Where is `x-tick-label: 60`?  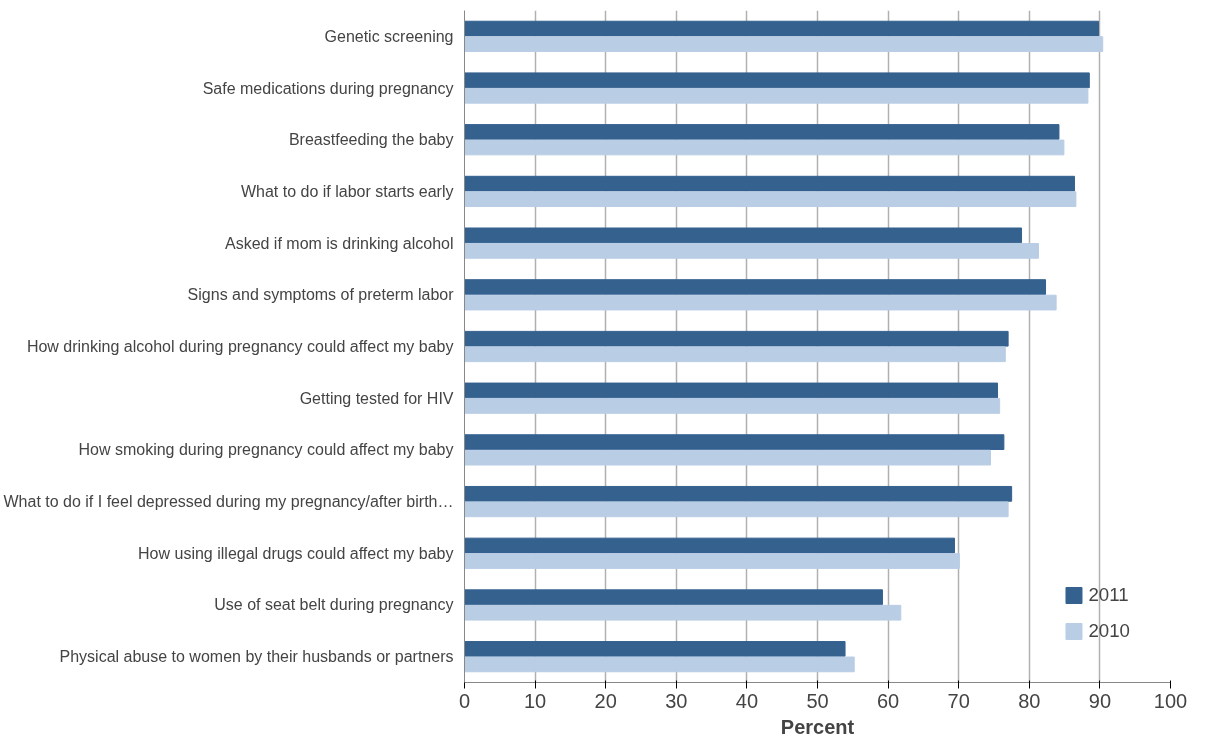
x-tick-label: 60 is located at coordinates (888, 700).